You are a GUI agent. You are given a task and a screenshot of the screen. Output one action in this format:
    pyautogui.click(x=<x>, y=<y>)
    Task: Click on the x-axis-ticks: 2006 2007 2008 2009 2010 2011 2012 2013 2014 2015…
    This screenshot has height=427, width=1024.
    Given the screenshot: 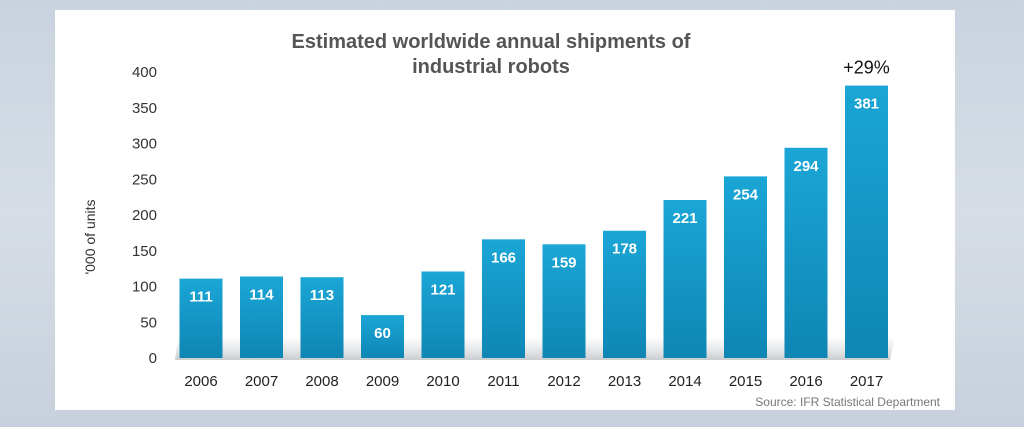 What is the action you would take?
    pyautogui.click(x=533, y=381)
    